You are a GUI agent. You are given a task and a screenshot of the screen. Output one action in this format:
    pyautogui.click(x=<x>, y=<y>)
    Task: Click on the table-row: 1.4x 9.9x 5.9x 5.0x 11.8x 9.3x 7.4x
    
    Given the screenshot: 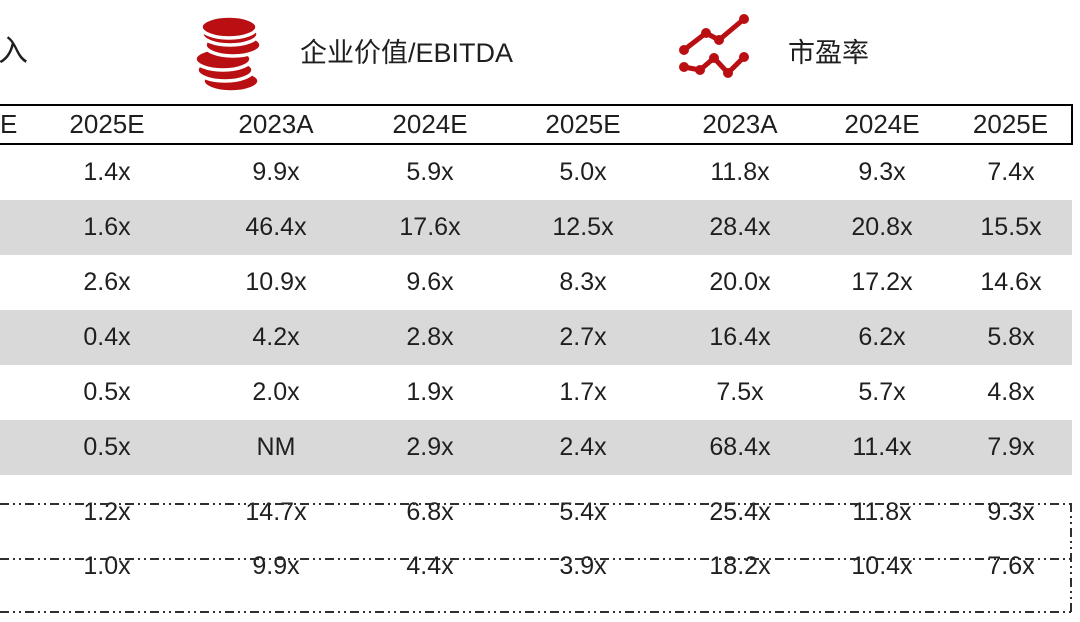 What is the action you would take?
    pyautogui.click(x=536, y=172)
    